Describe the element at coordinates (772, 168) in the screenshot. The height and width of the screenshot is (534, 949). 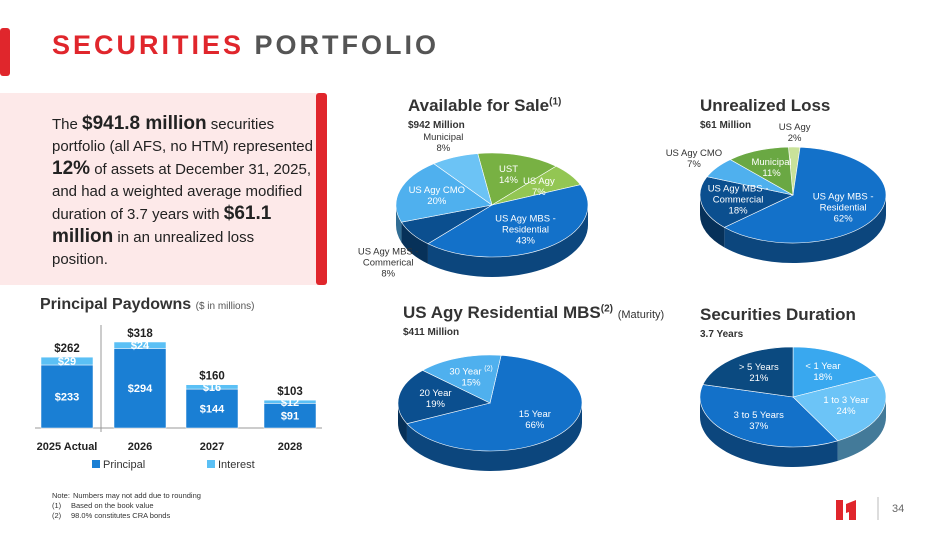
I see `slice-label: Municipal 11%` at that location.